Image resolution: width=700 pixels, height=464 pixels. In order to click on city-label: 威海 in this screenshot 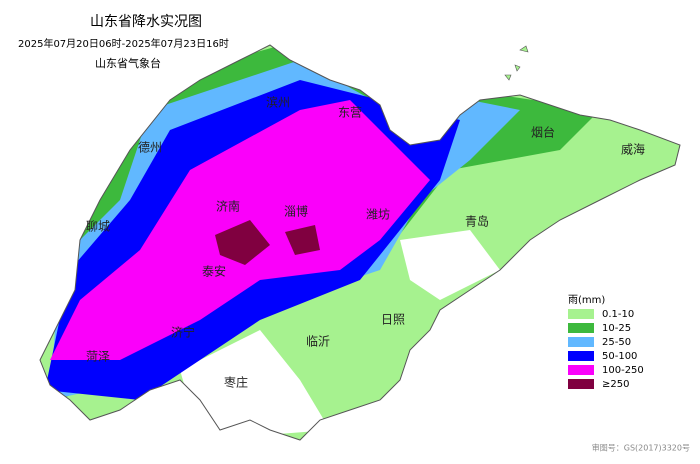, I will do `click(633, 149)`.